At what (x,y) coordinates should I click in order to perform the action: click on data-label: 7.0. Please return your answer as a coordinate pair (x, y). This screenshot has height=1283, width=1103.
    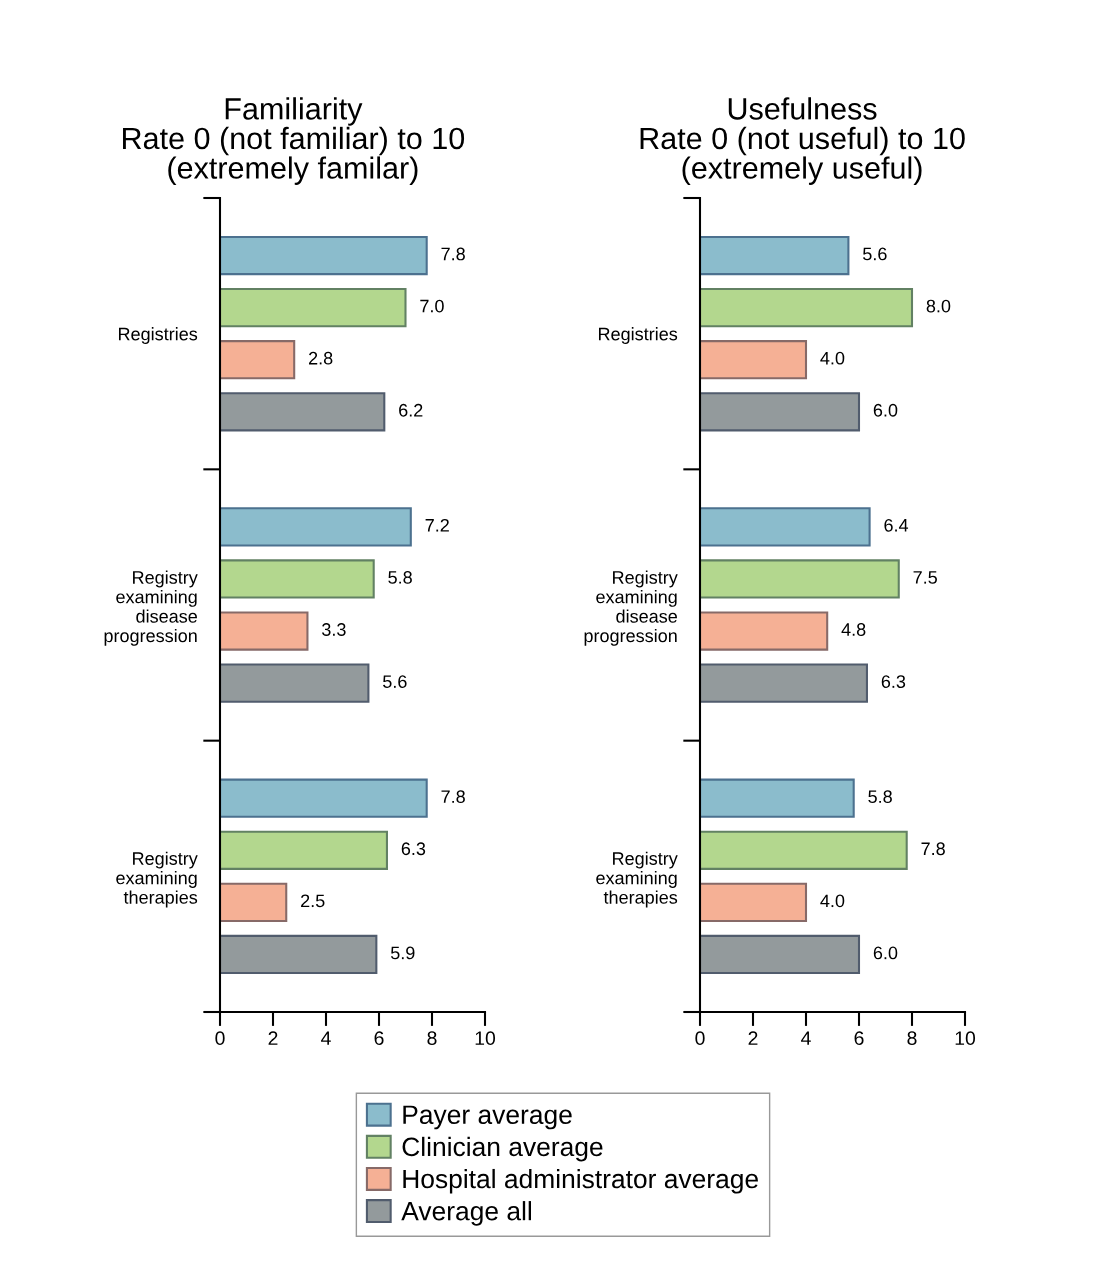
    Looking at the image, I should click on (432, 306).